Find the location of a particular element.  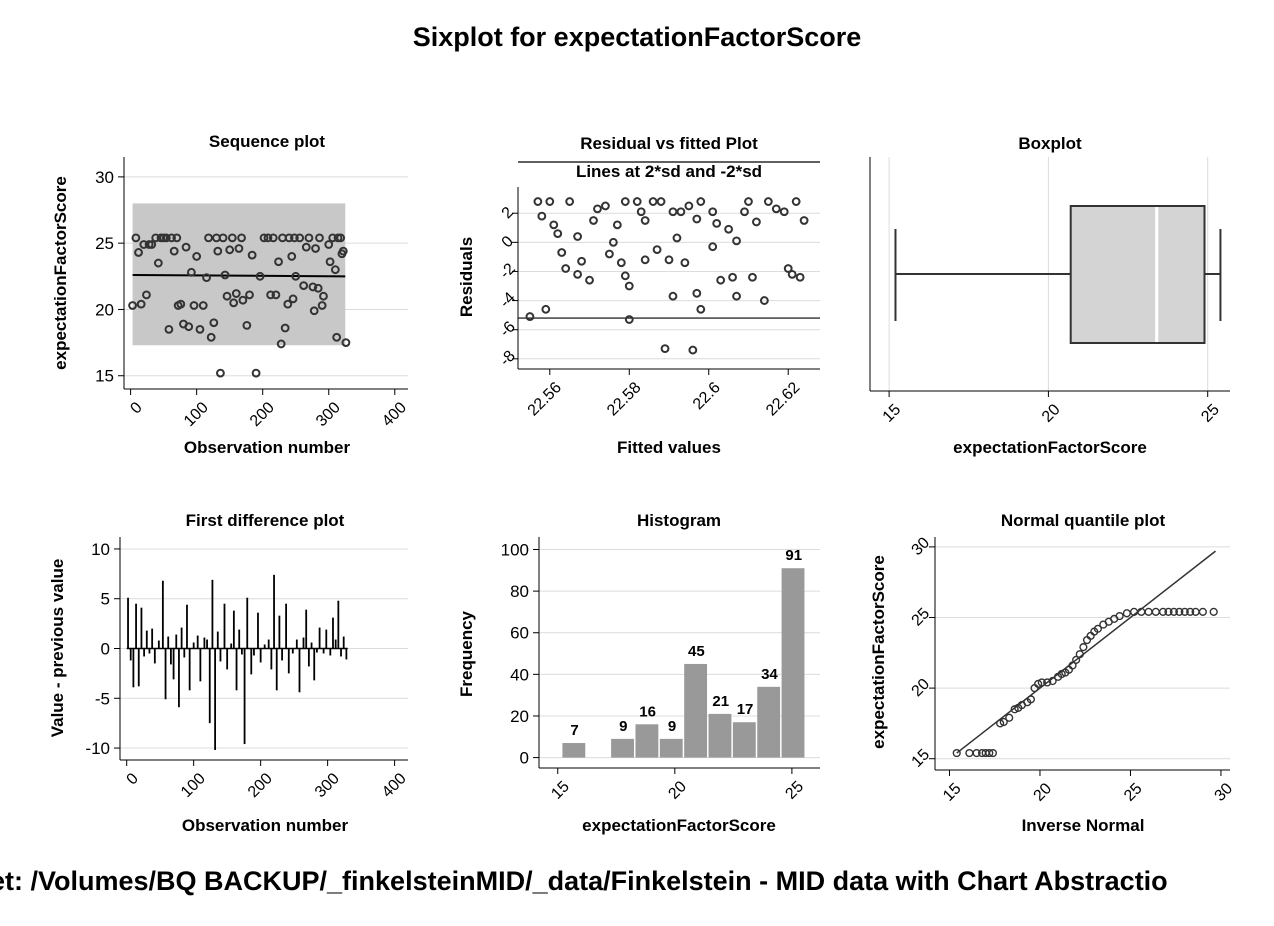

residual-ytick-label: -8 is located at coordinates (508, 358).